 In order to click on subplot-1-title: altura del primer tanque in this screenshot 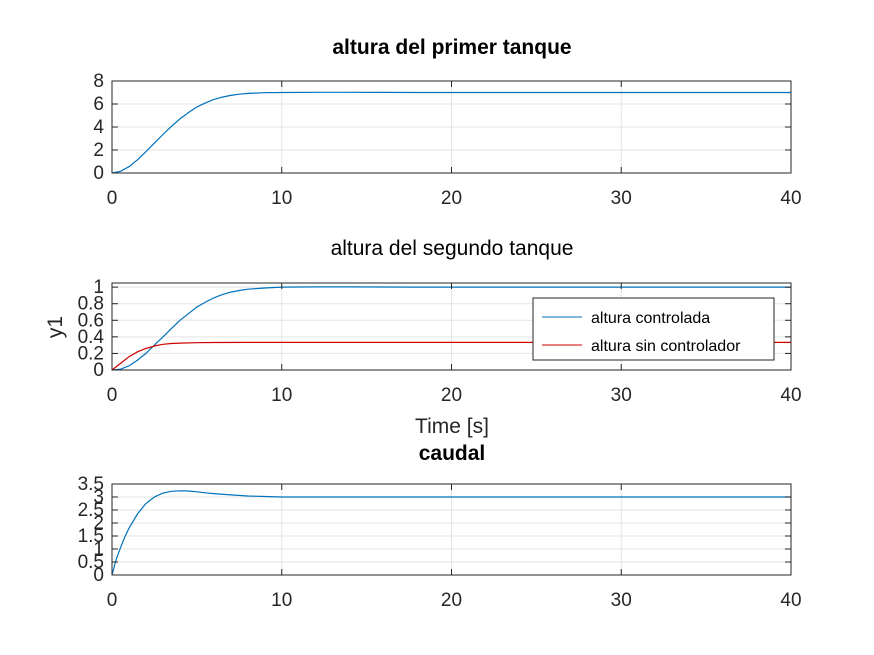, I will do `click(451, 47)`.